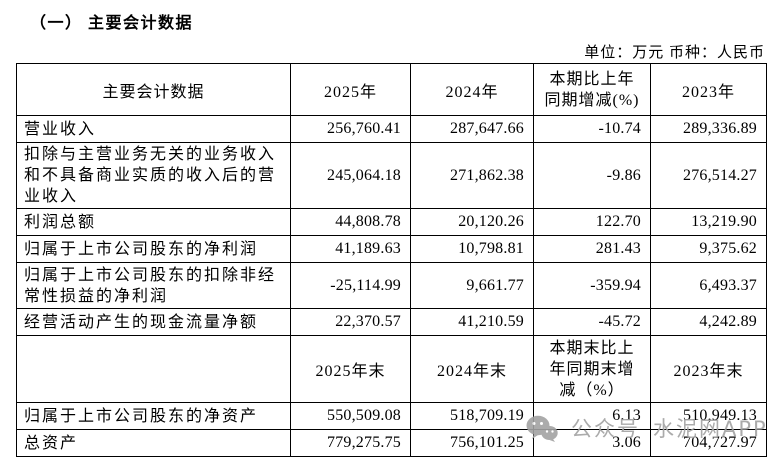  I want to click on cell-2024: 756,101.25, so click(472, 443).